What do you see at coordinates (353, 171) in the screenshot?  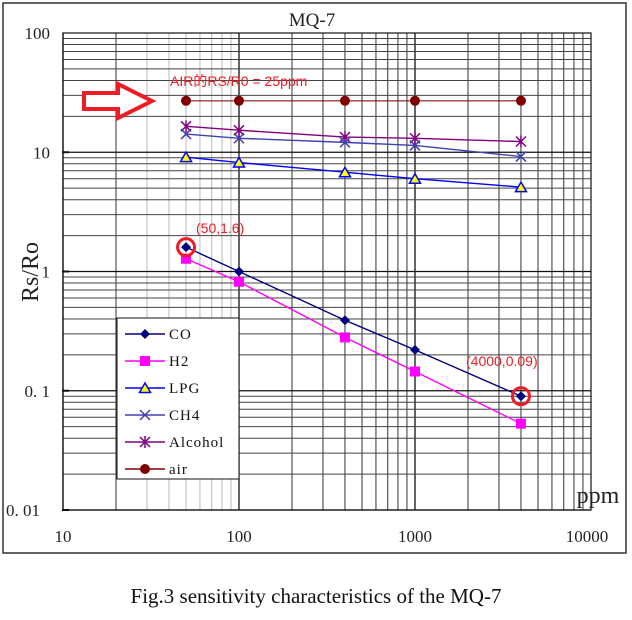 I see `series-lpg` at bounding box center [353, 171].